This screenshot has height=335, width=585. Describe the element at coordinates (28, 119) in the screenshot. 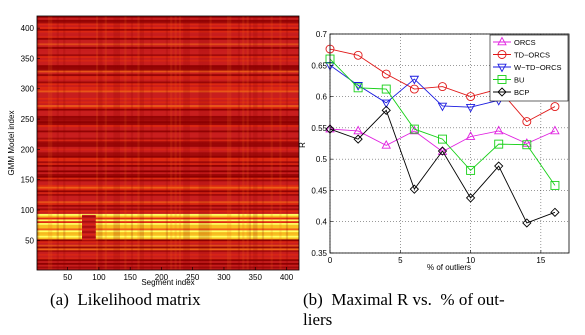

I see `heatmap-y-tick-label: 250` at that location.